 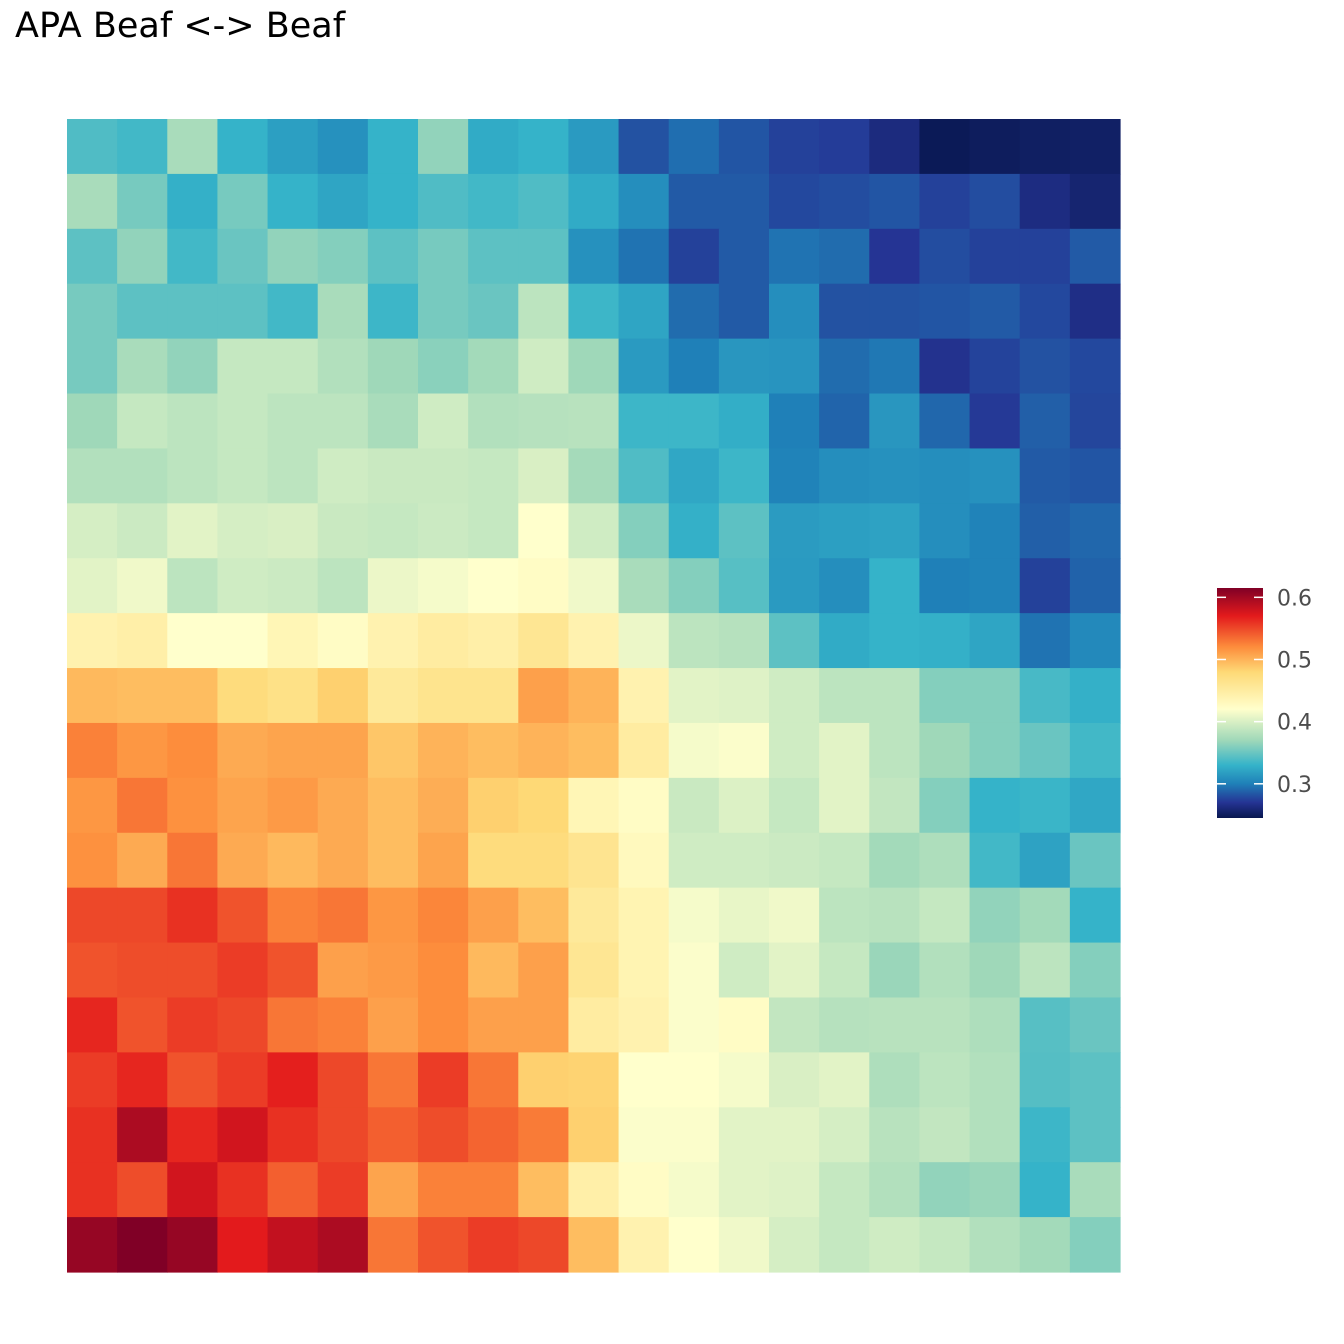 I want to click on heatmap-cell-r10-c8, so click(x=493, y=696).